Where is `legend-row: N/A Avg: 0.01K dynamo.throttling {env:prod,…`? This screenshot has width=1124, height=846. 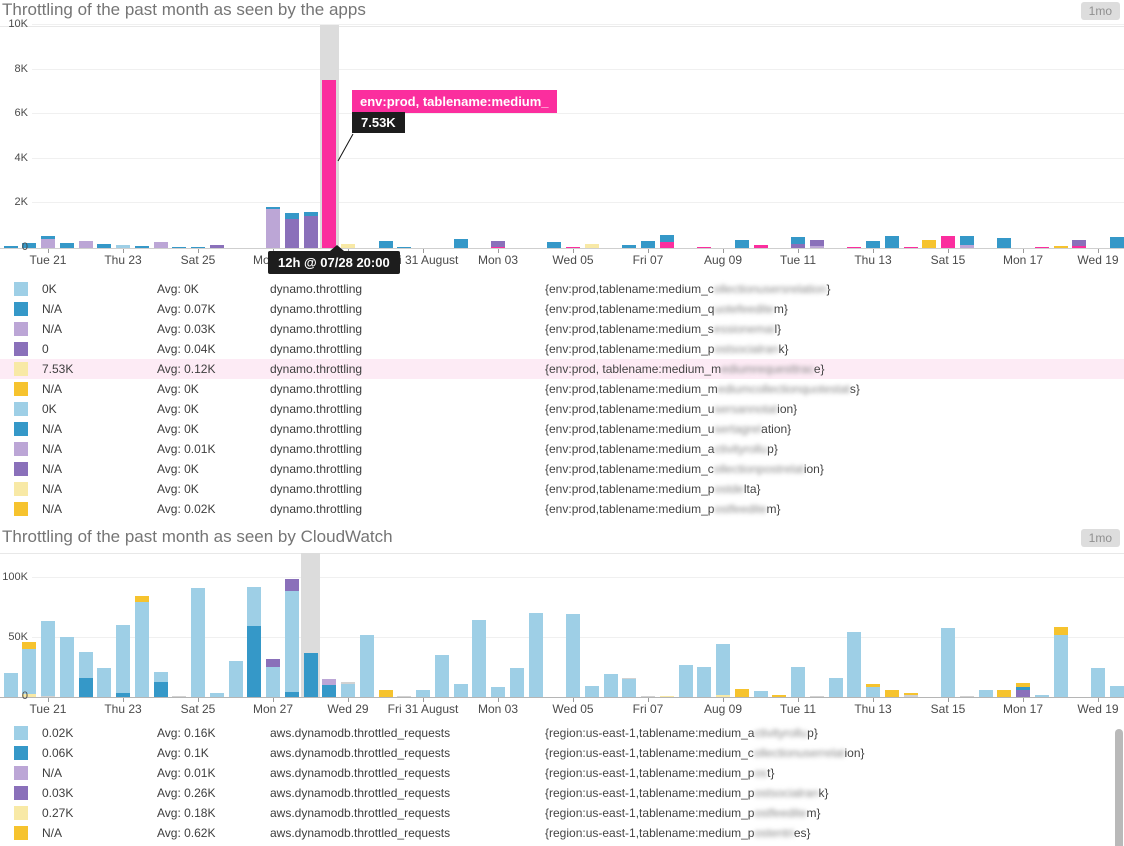
legend-row: N/A Avg: 0.01K dynamo.throttling {env:prod,… is located at coordinates (562, 449).